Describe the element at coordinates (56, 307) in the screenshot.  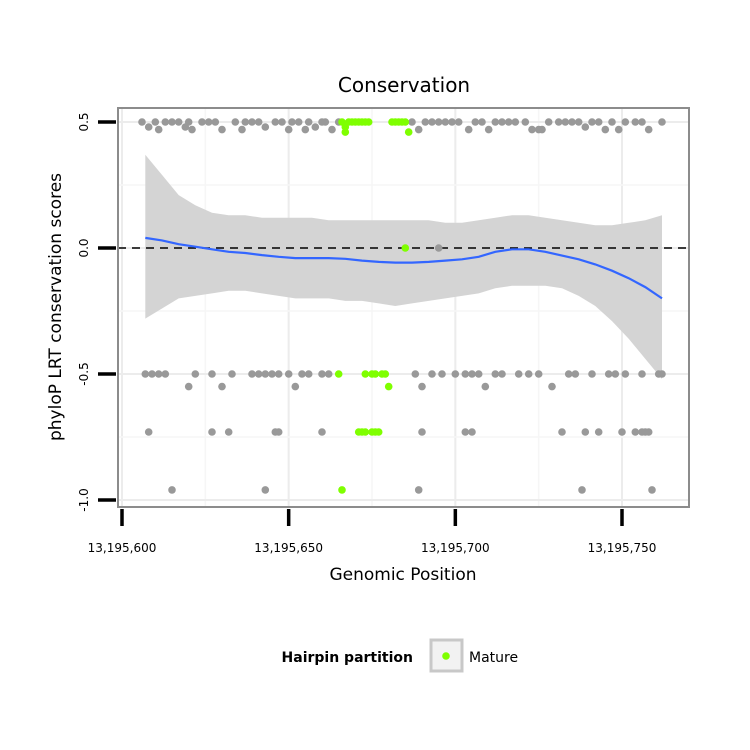
I see `y-axis-label: phyloP LRT conservation scores` at that location.